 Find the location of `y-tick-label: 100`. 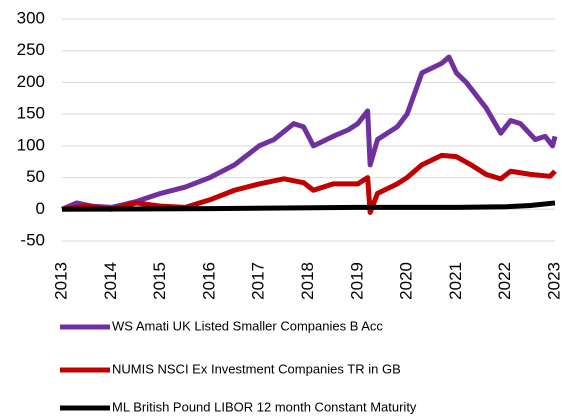

y-tick-label: 100 is located at coordinates (31, 144).